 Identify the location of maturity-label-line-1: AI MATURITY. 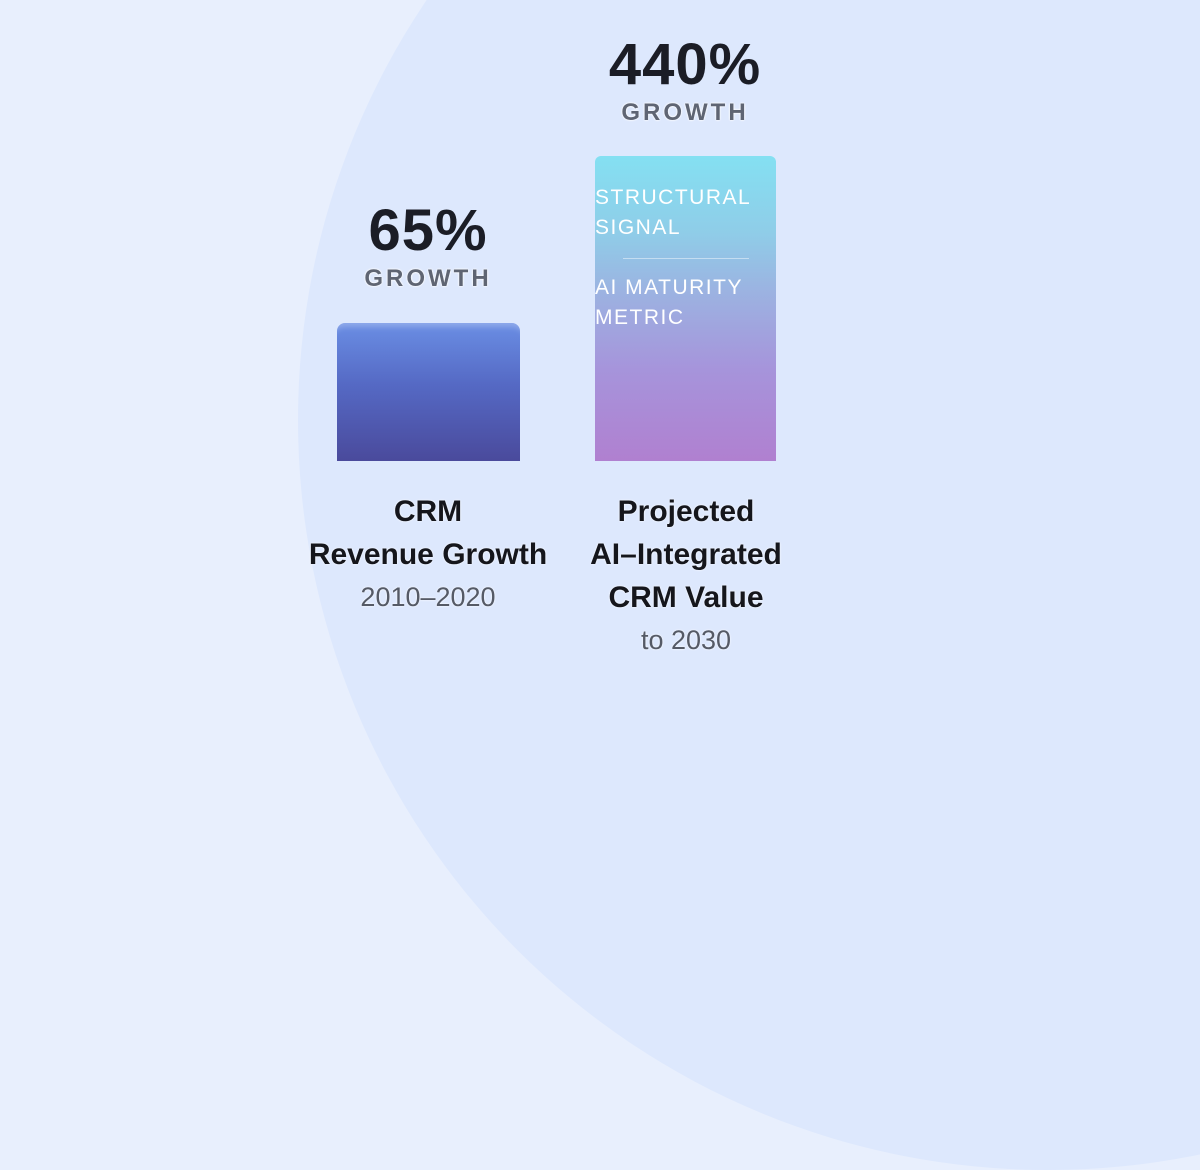
(669, 287).